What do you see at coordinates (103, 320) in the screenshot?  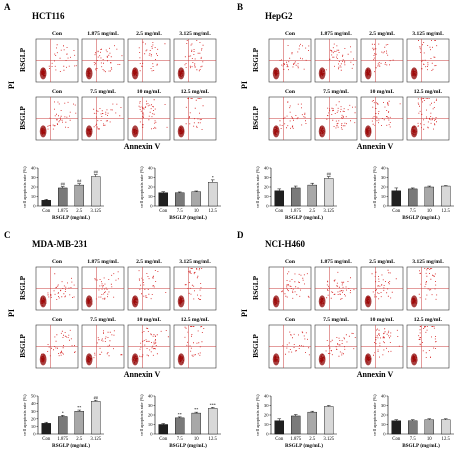 I see `concentration-label: 7.5 mg/mL` at bounding box center [103, 320].